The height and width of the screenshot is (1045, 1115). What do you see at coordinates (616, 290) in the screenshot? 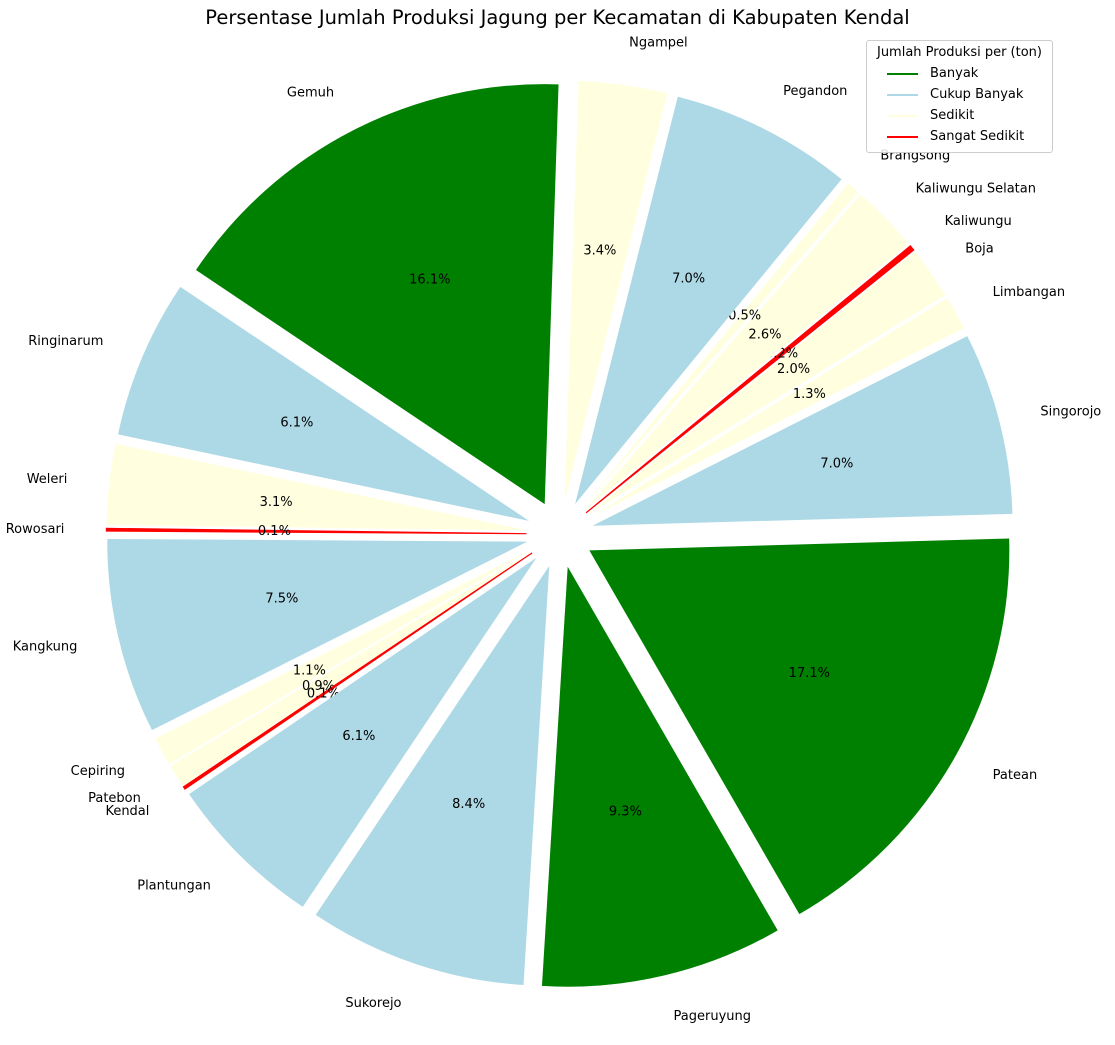
I see `pie-slice-ngampel` at bounding box center [616, 290].